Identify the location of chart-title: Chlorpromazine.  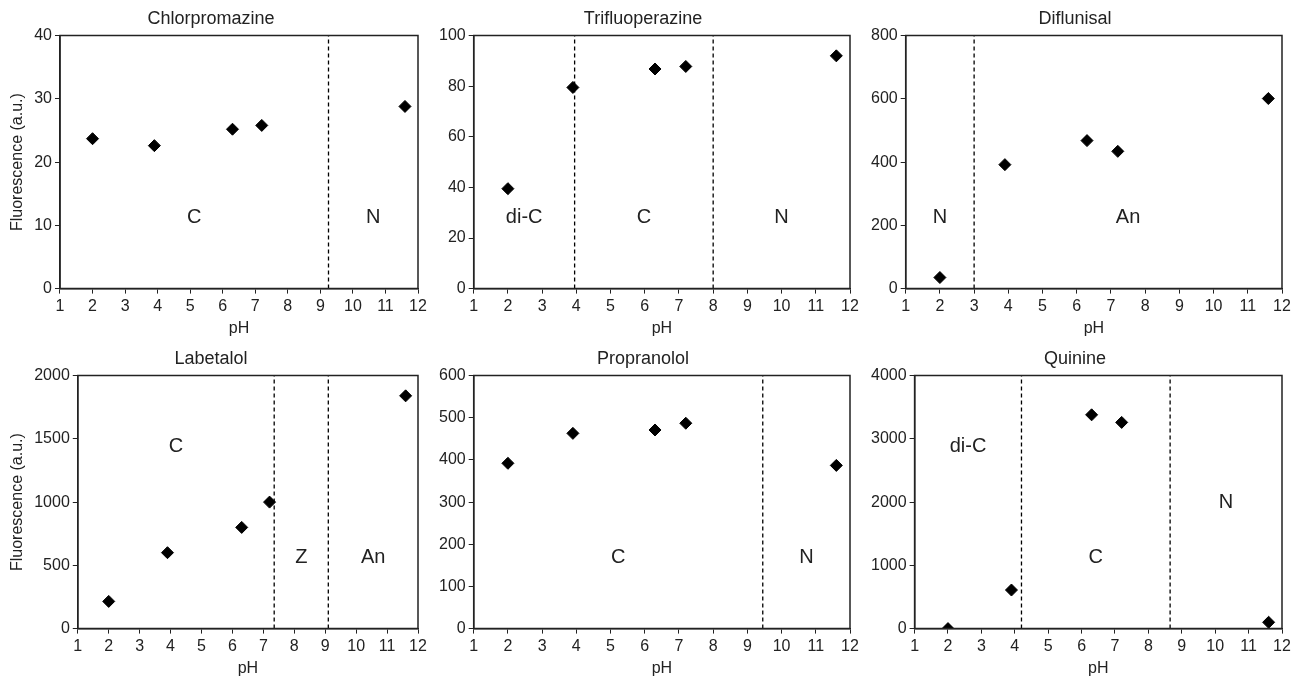
(211, 17).